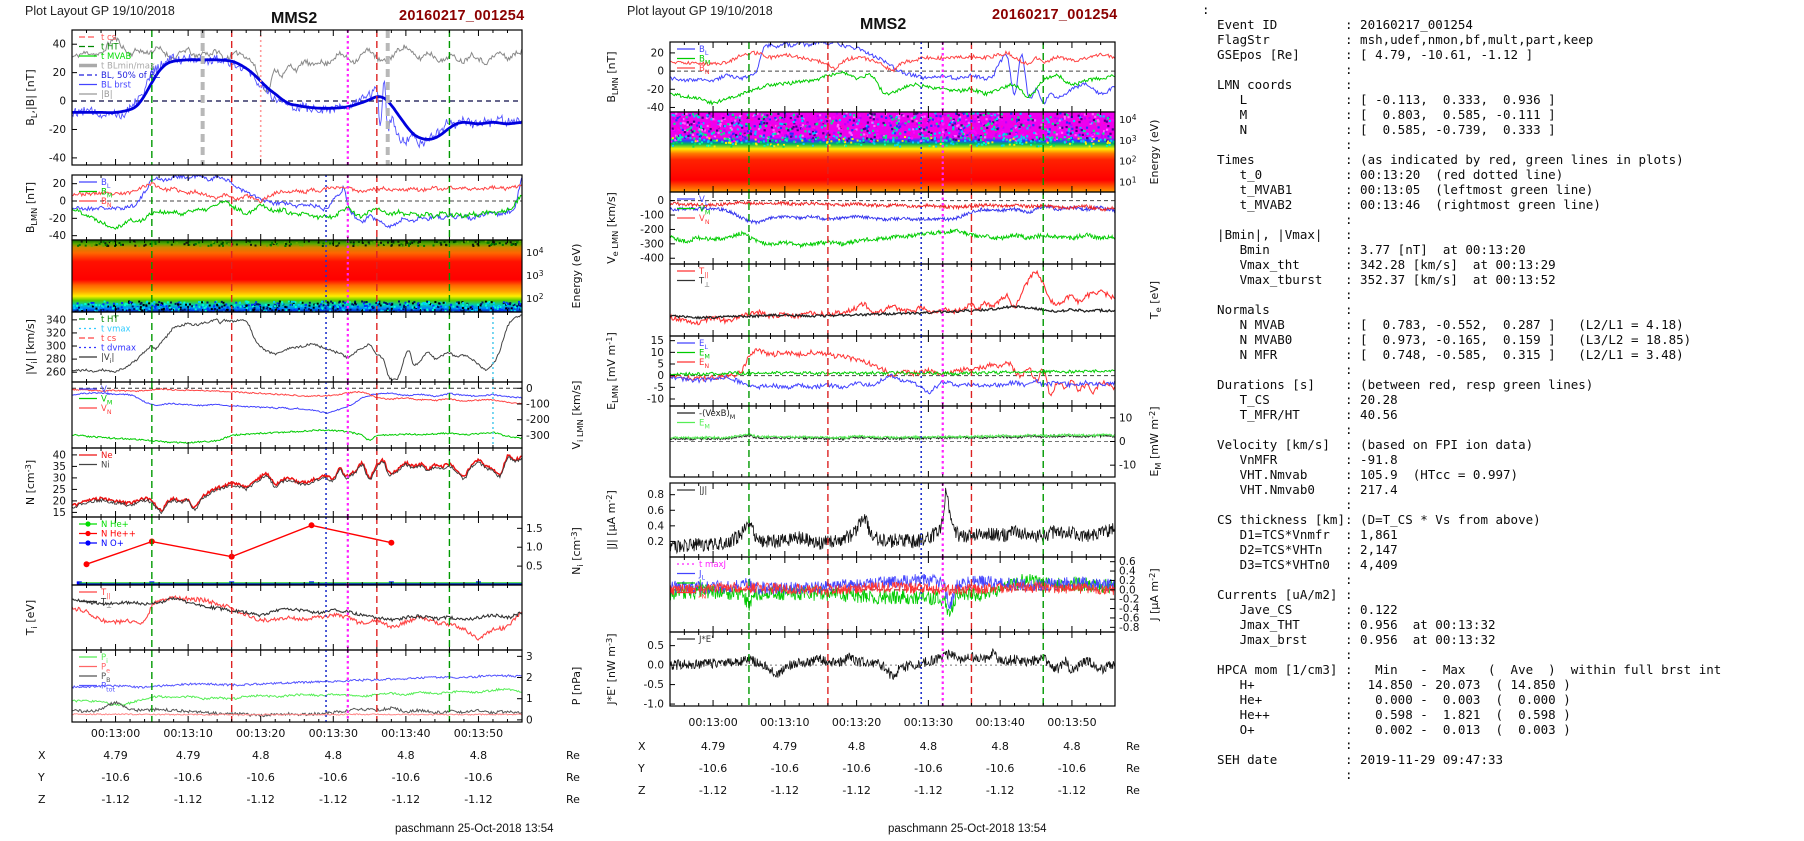 The image size is (1804, 841). I want to click on middle-plot-layout-label: Plot layout GP 19/10/2018, so click(700, 11).